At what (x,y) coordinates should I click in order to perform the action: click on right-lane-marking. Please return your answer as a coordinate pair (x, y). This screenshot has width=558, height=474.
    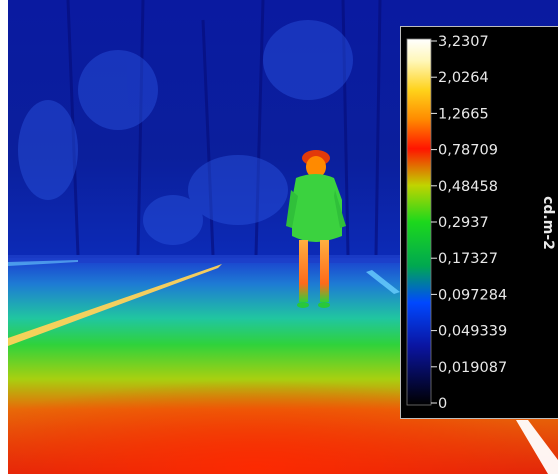
    Looking at the image, I should click on (383, 282).